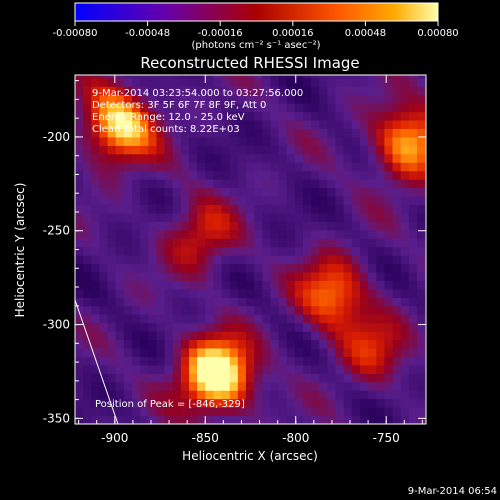 This screenshot has height=500, width=500. I want to click on annotation-clean: Clean Total counts: 8.22E+03, so click(166, 129).